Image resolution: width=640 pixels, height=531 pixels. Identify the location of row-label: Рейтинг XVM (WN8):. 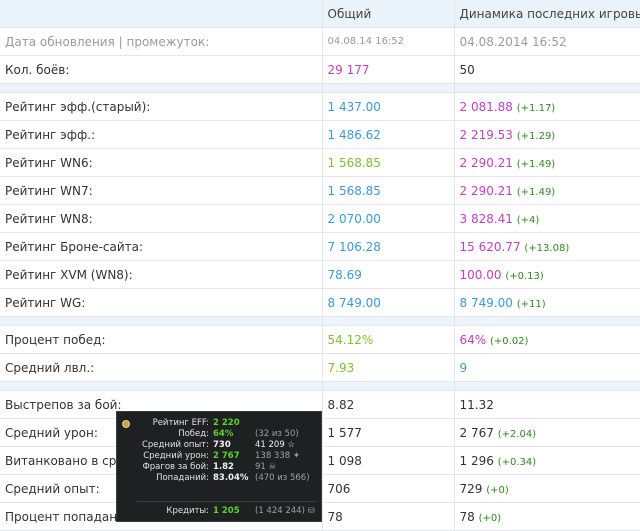
(161, 274).